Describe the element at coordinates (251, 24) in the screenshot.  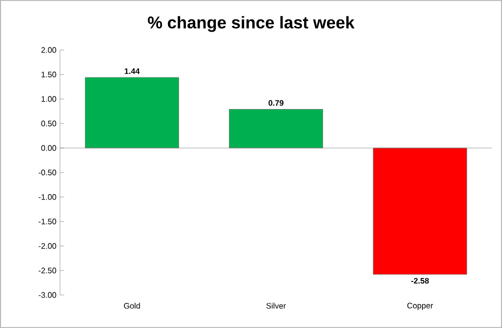
I see `chart-title: % change since last week` at that location.